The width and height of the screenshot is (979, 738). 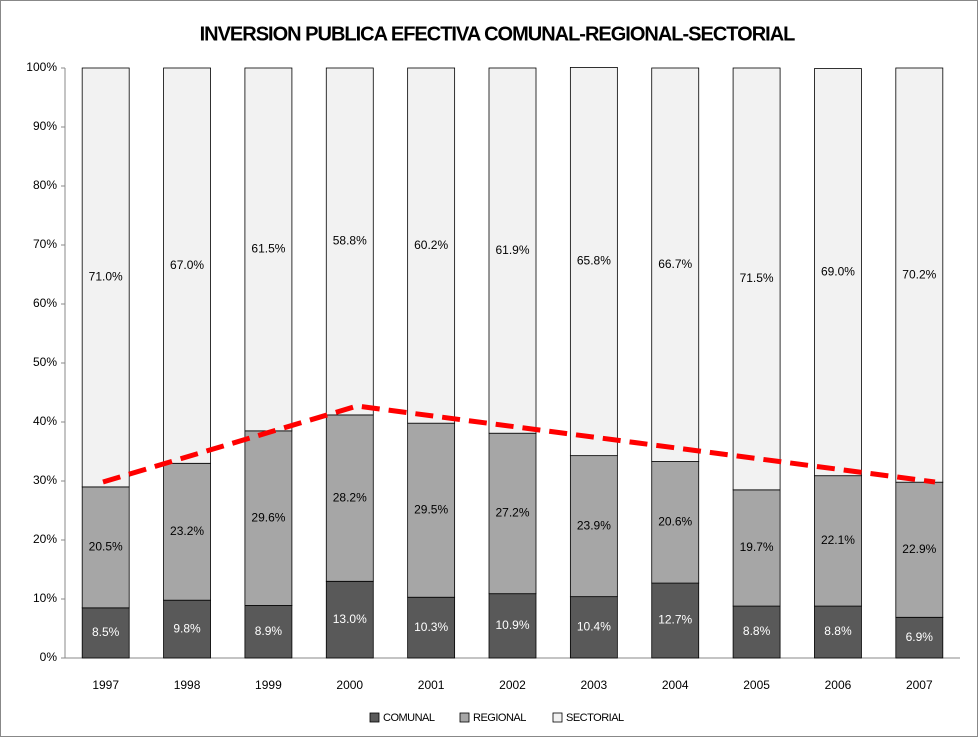 I want to click on data-label: 71.0%, so click(x=106, y=277).